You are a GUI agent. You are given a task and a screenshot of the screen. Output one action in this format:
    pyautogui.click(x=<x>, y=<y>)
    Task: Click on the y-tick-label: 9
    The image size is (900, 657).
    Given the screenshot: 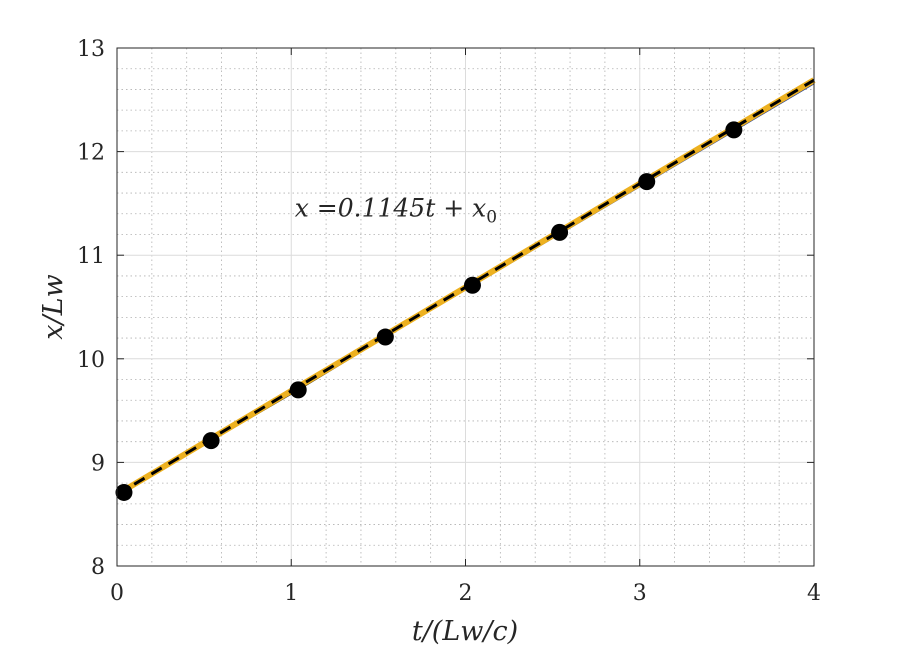 What is the action you would take?
    pyautogui.click(x=98, y=463)
    